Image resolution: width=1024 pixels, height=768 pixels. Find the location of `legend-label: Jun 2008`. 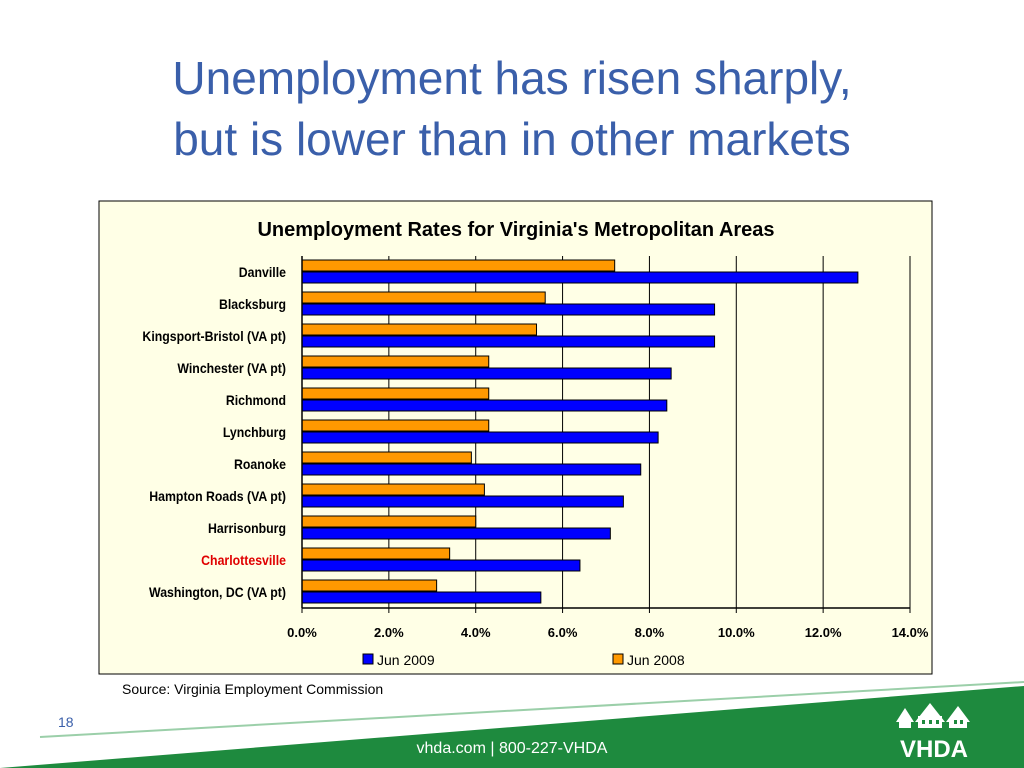

legend-label: Jun 2008 is located at coordinates (656, 660).